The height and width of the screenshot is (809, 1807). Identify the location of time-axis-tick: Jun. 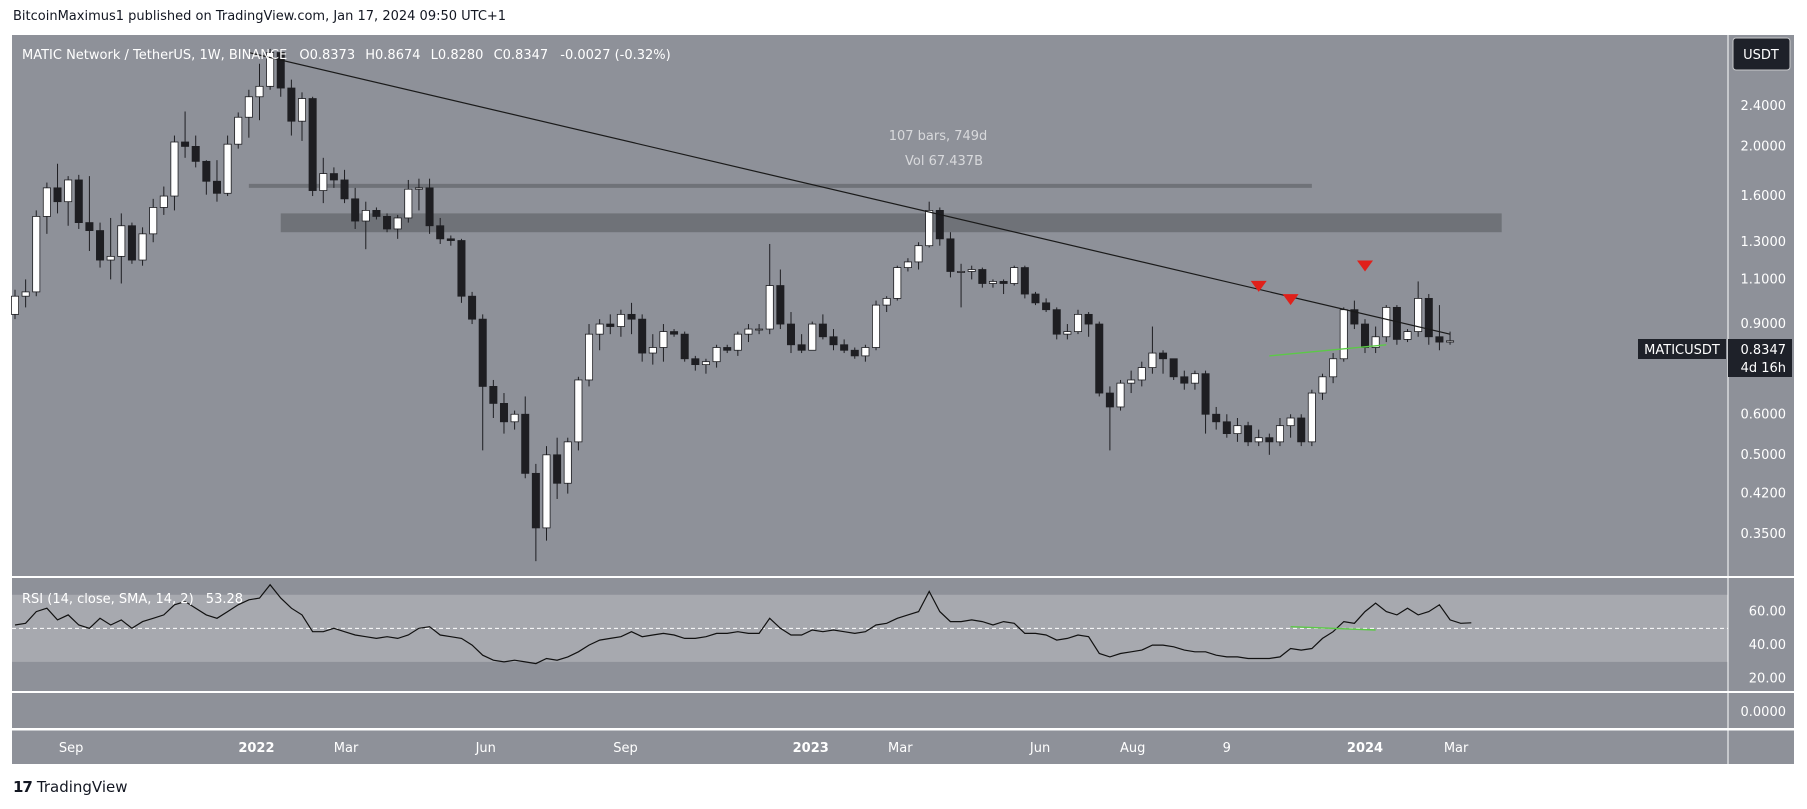
(1039, 748).